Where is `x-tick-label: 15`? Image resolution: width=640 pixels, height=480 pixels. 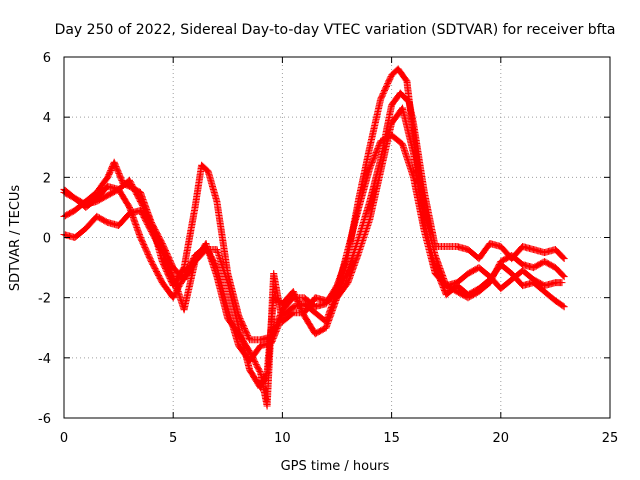 x-tick-label: 15 is located at coordinates (391, 438).